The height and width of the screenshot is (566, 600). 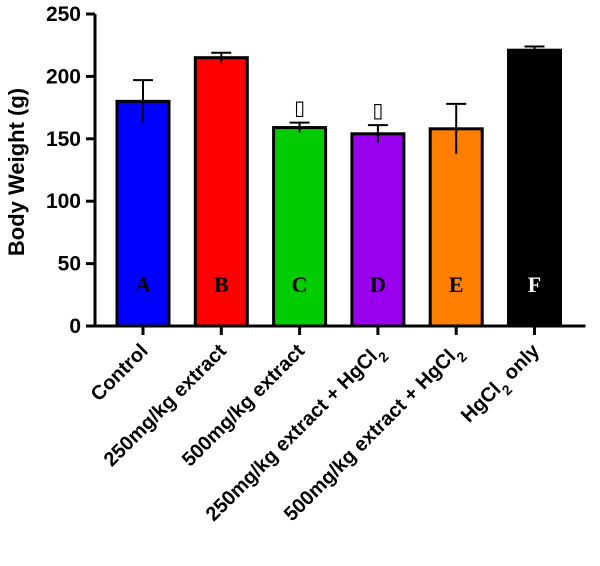 I want to click on x-tick-label: HgCl2 only, so click(x=503, y=385).